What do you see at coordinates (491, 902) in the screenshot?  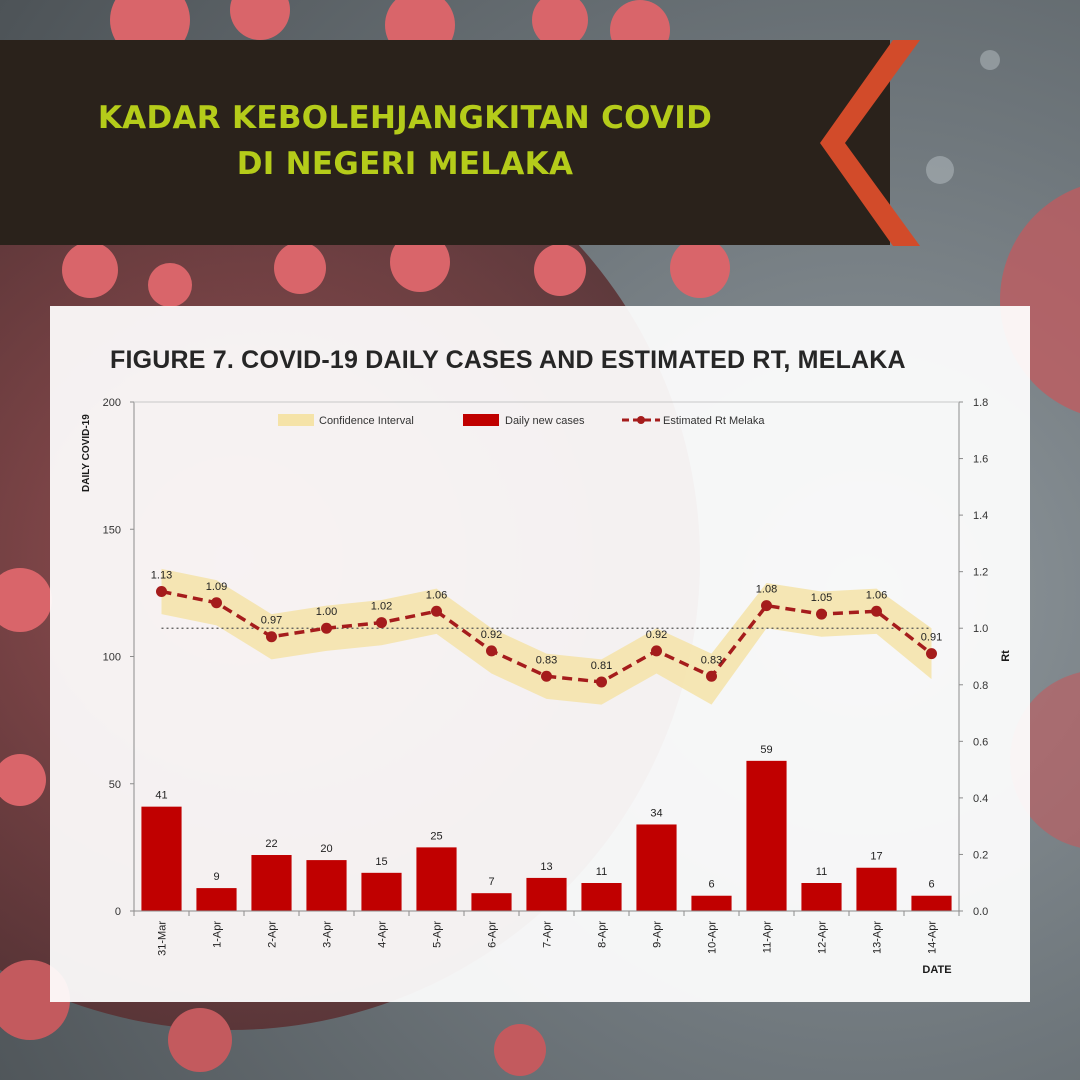 I see `bar-6-Apr` at bounding box center [491, 902].